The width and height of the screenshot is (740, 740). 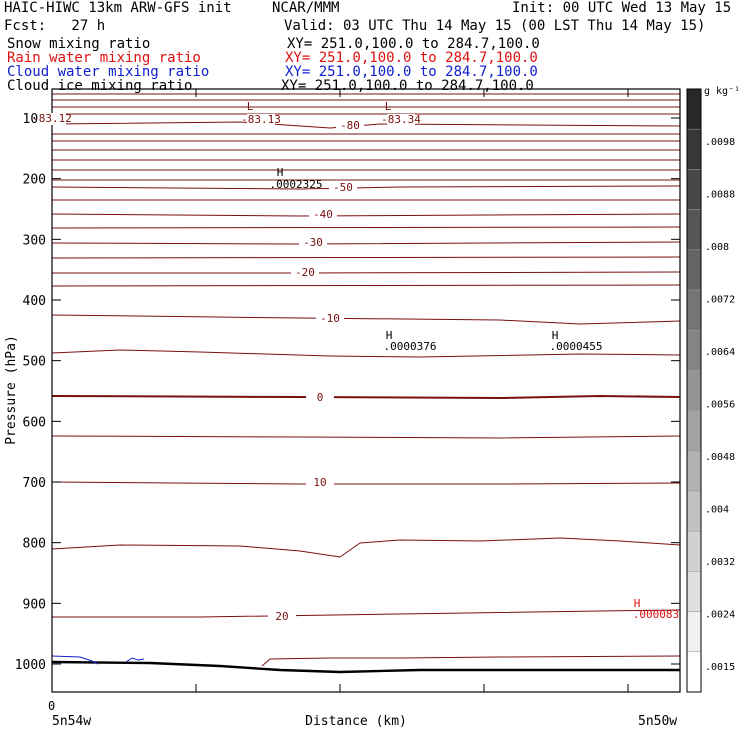 I want to click on isotherm-label: 0, so click(x=320, y=397).